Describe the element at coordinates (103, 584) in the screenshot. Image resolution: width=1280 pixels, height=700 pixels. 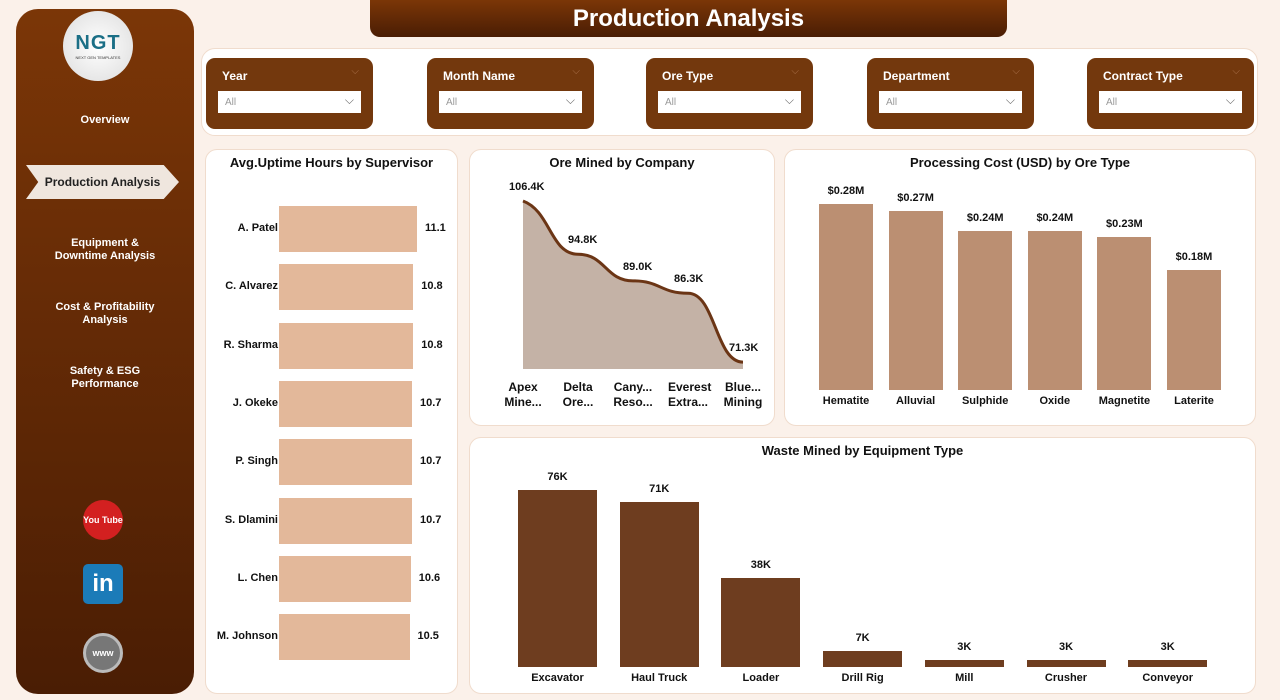
I see `linkedin-icon: in` at that location.